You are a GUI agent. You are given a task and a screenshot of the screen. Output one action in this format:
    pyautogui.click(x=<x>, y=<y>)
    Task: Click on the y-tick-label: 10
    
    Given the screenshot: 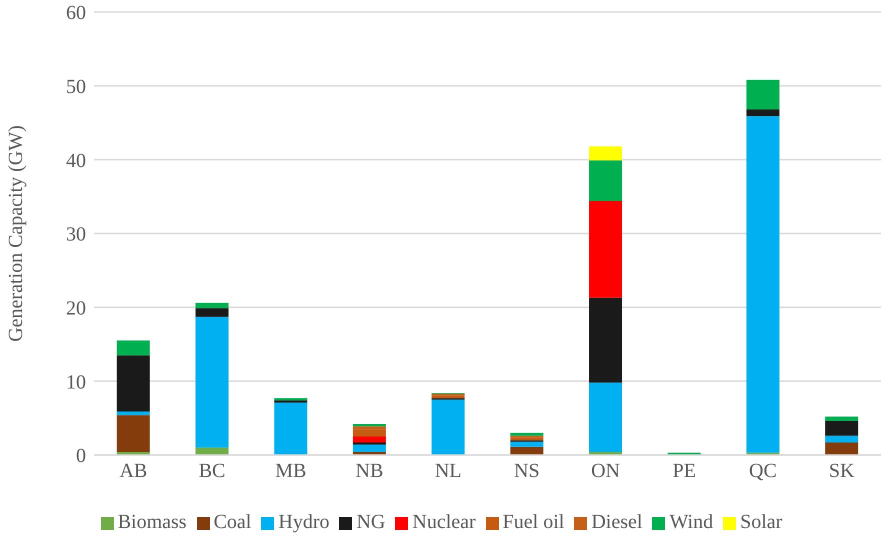 What is the action you would take?
    pyautogui.click(x=76, y=382)
    